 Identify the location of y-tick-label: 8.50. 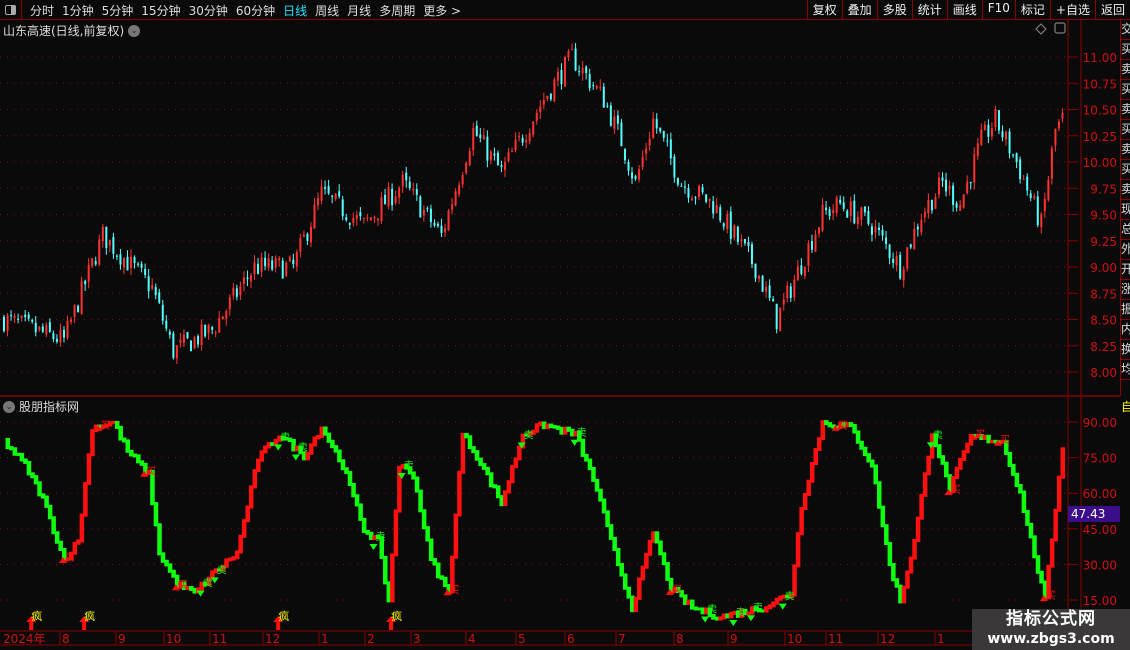
(1103, 321).